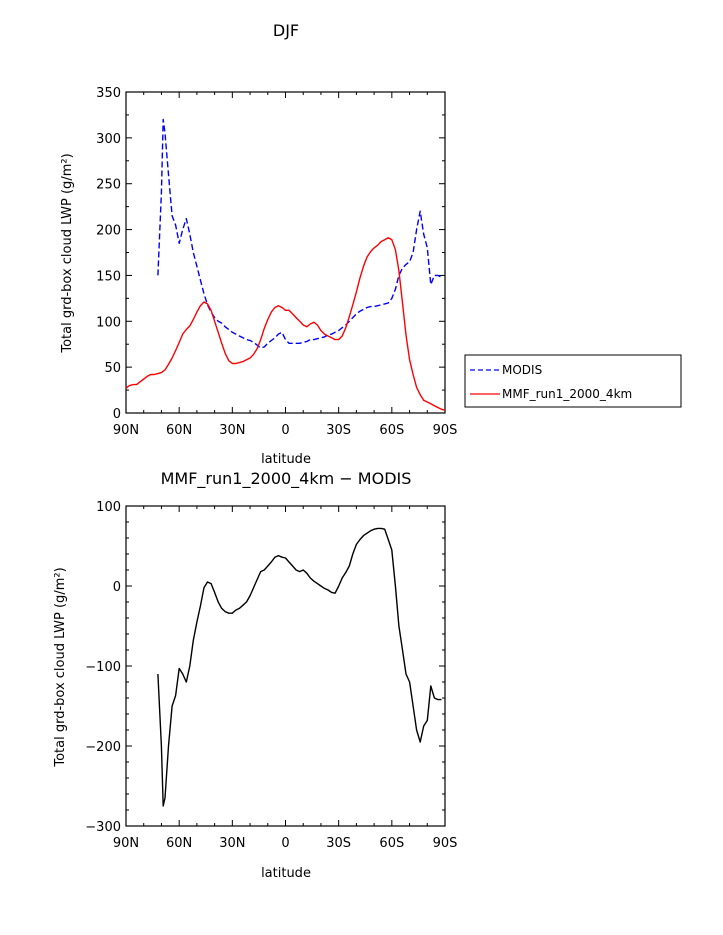  I want to click on legend-box, so click(573, 381).